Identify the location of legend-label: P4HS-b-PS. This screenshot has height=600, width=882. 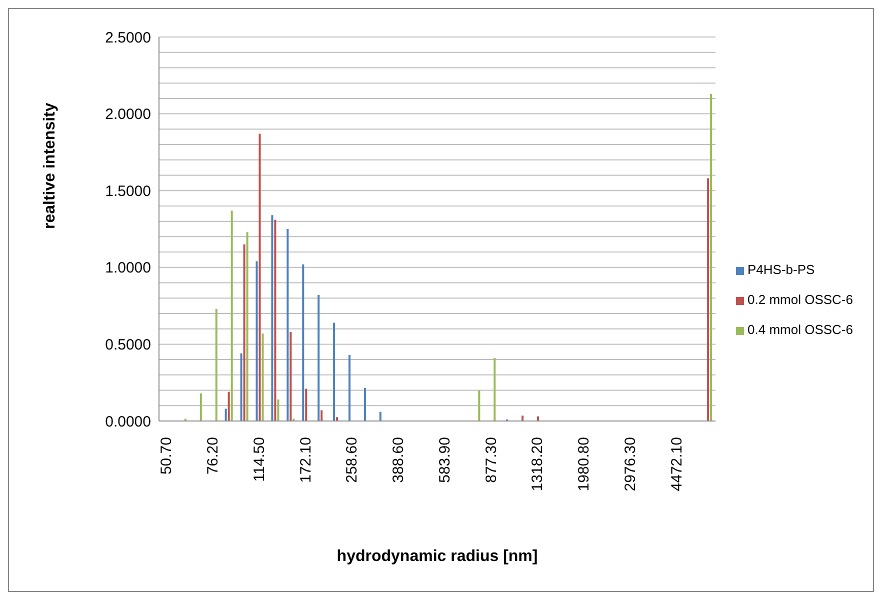
(781, 269).